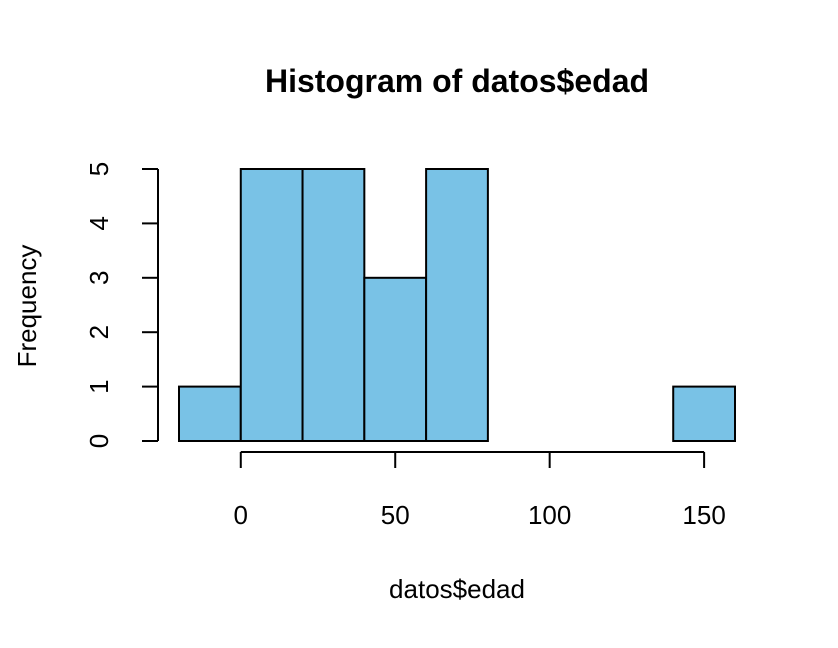 This screenshot has height=648, width=838. I want to click on y-tick-label: 0, so click(99, 441).